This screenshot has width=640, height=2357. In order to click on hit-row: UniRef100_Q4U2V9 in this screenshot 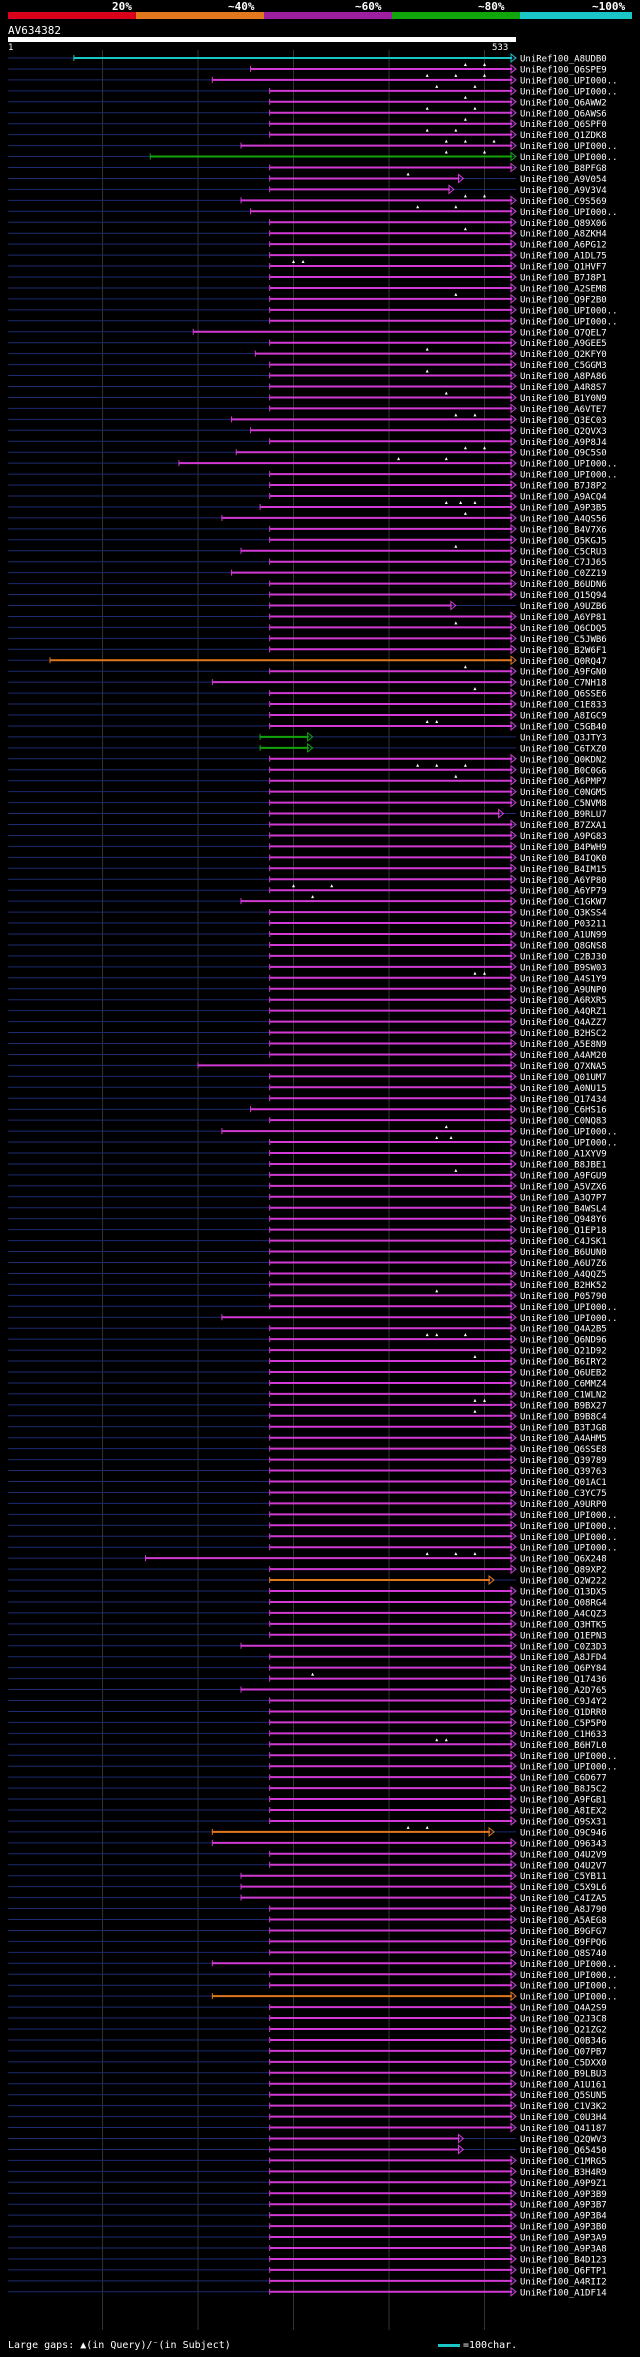, I will do `click(307, 1854)`.